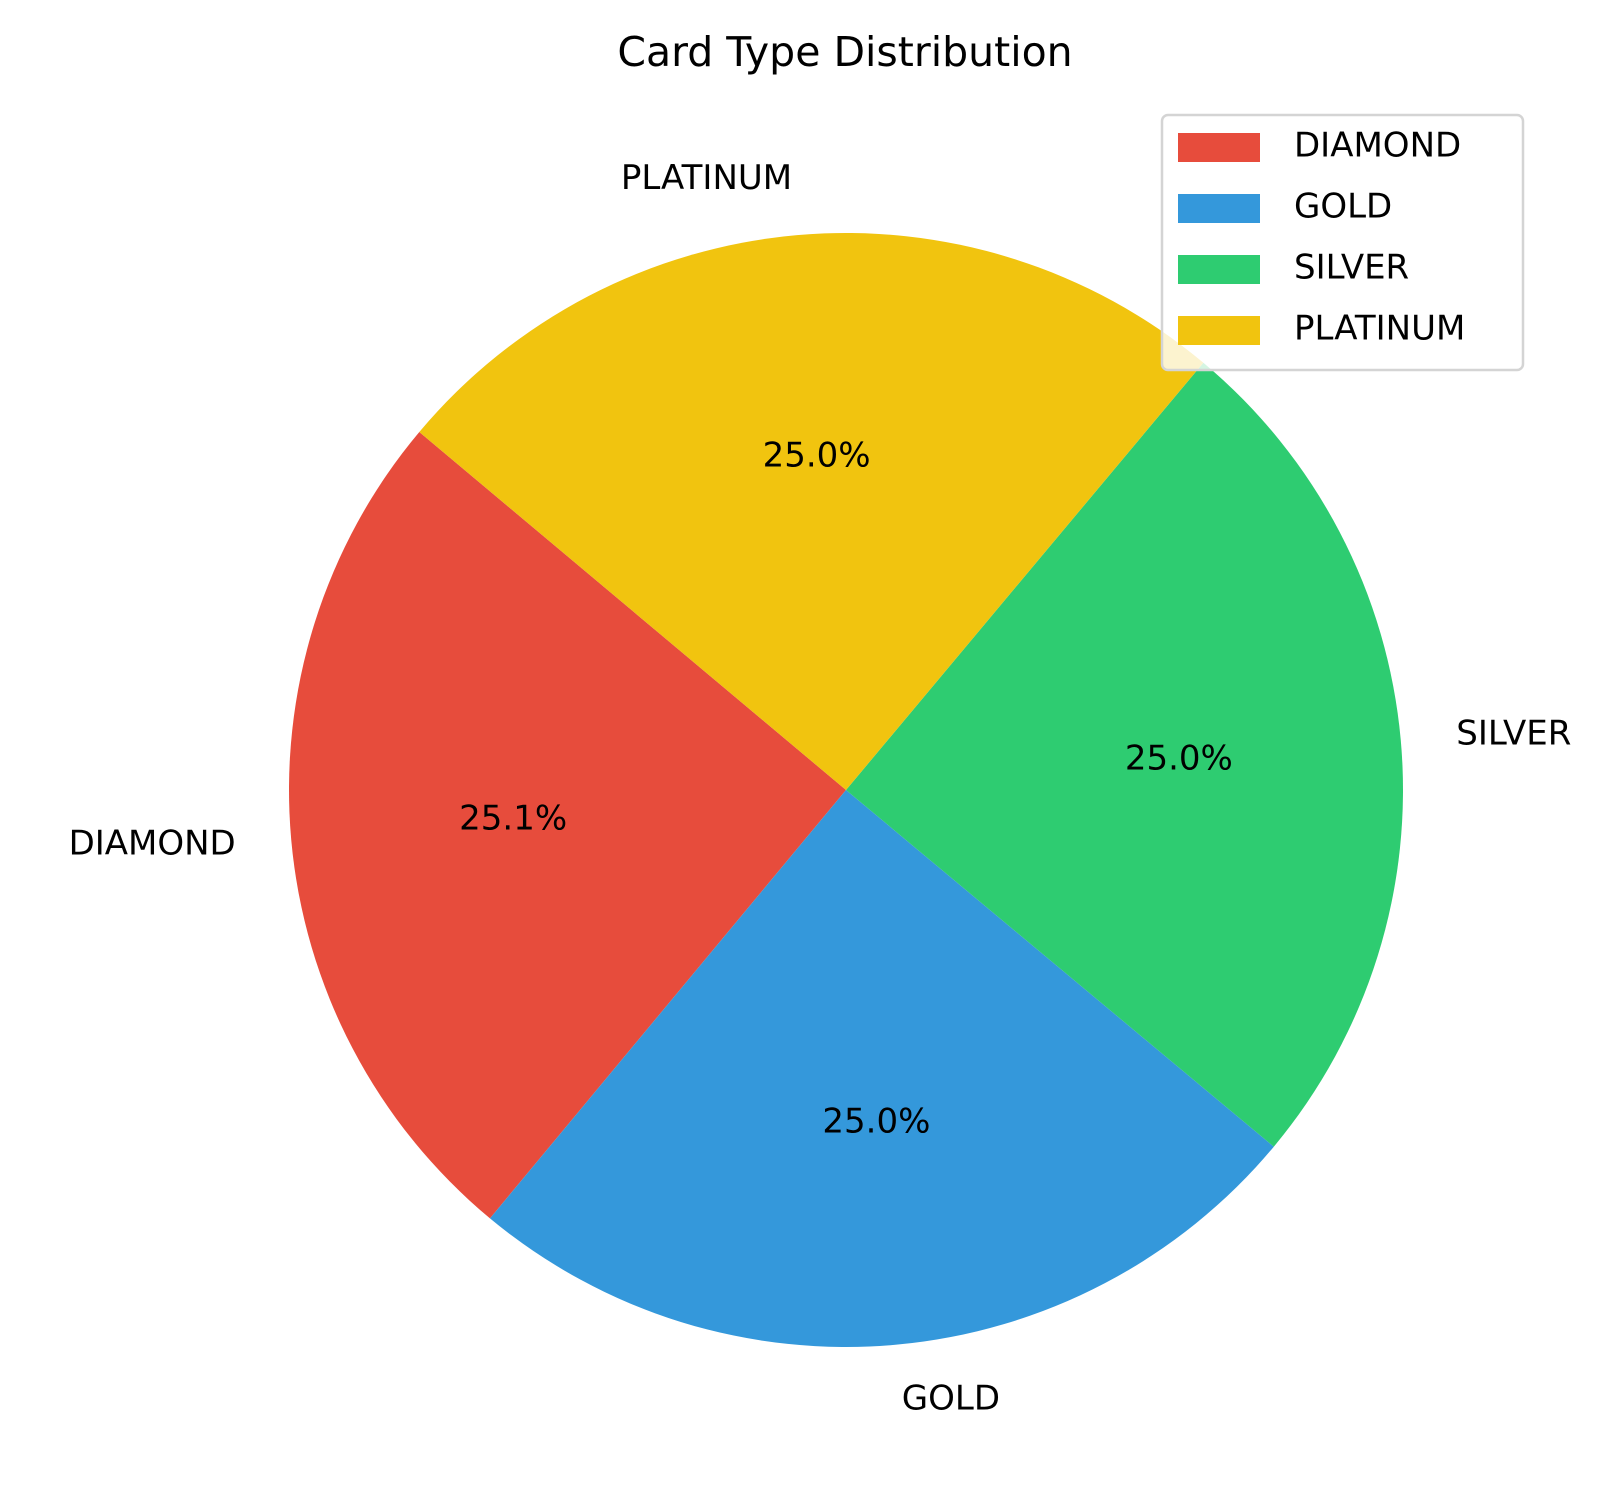 This screenshot has width=1621, height=1509. What do you see at coordinates (1377, 146) in the screenshot?
I see `legend-label-diamond: DIAMOND` at bounding box center [1377, 146].